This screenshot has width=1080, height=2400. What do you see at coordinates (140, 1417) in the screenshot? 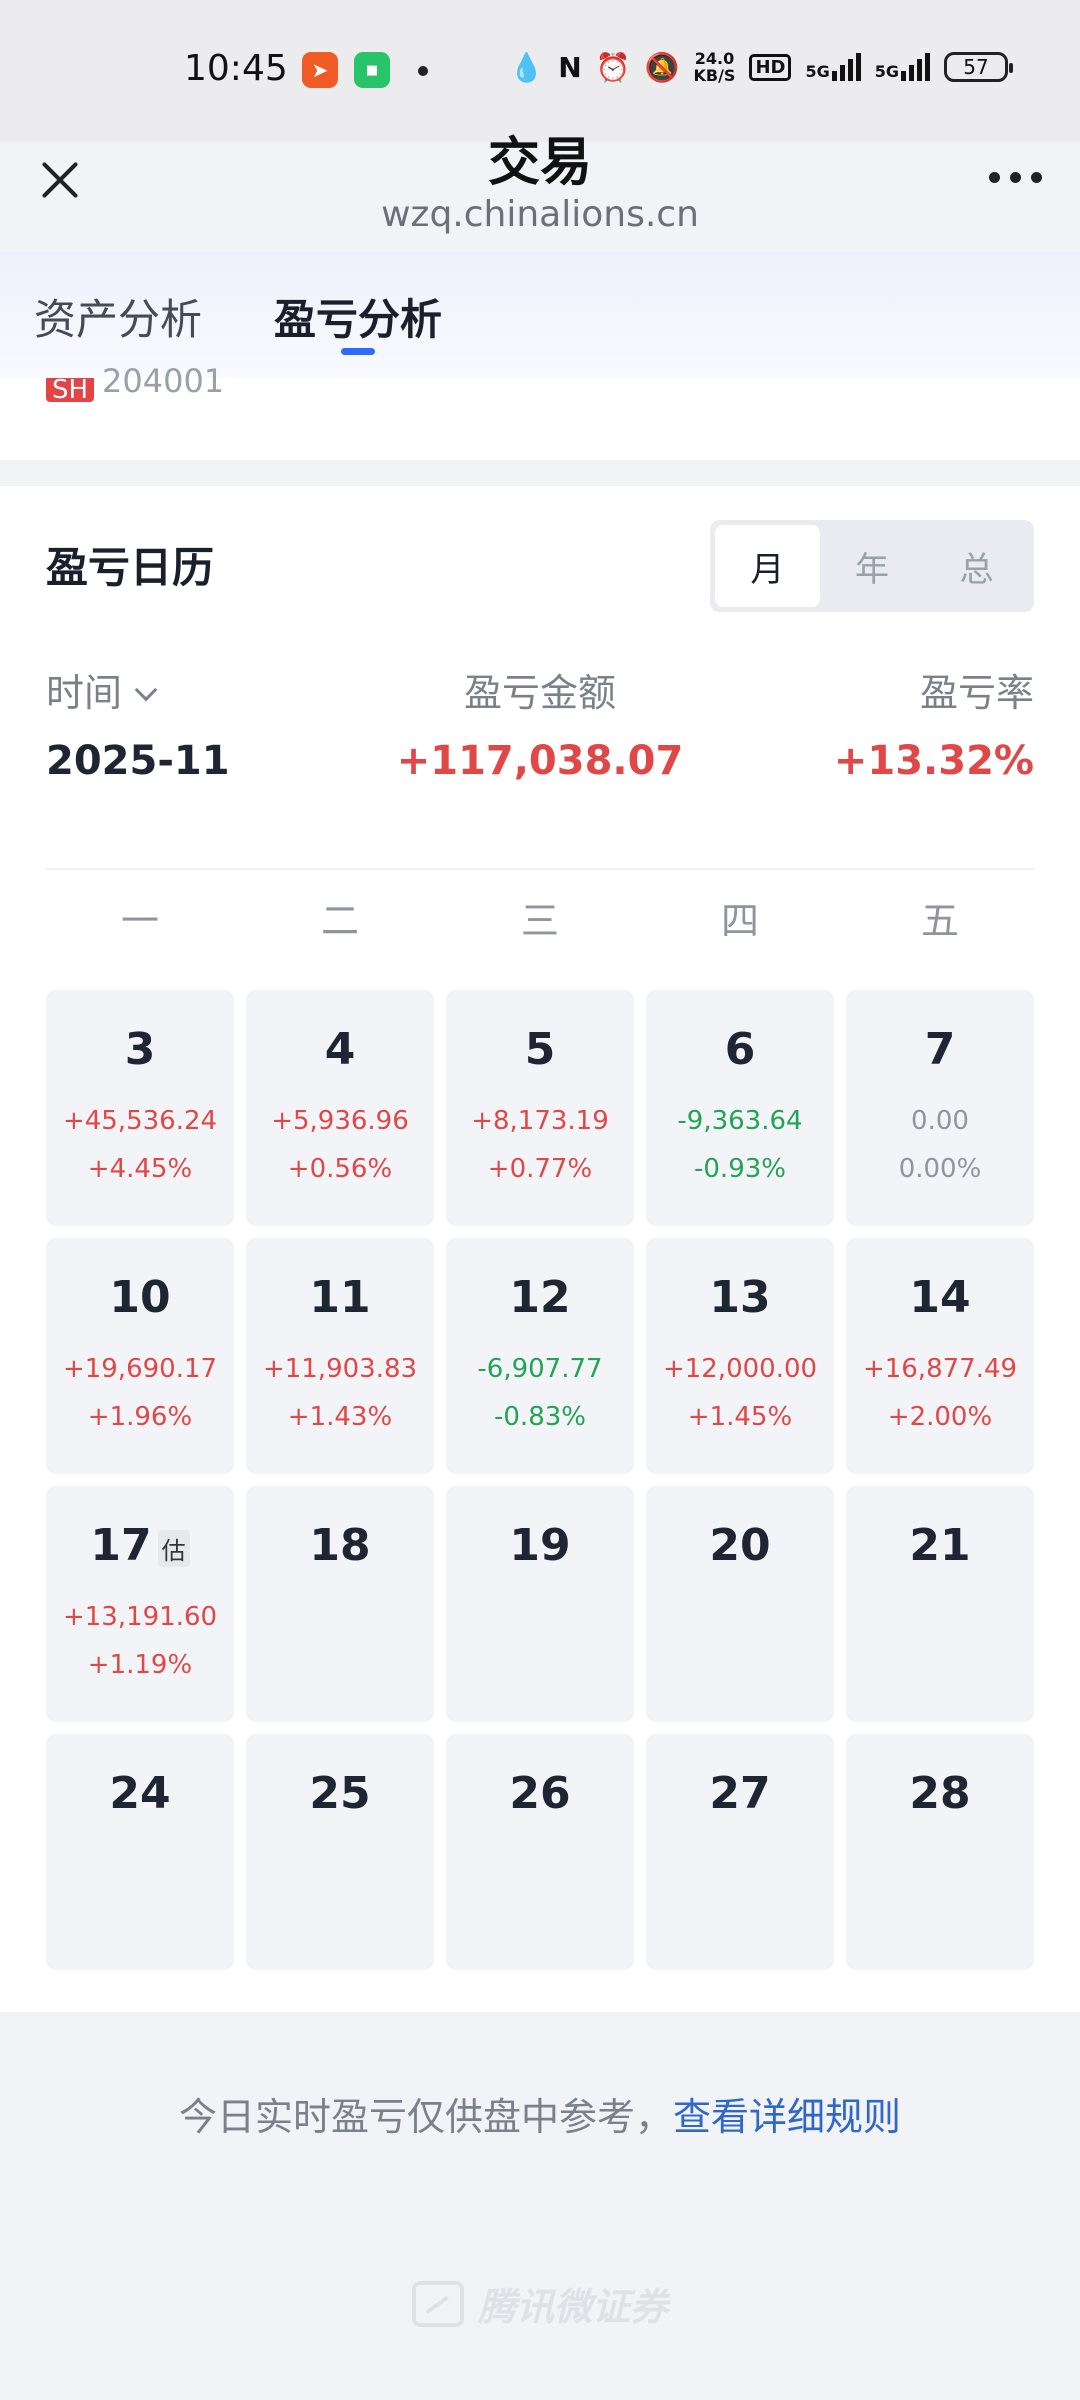
I see `day-percent: +1.96%` at bounding box center [140, 1417].